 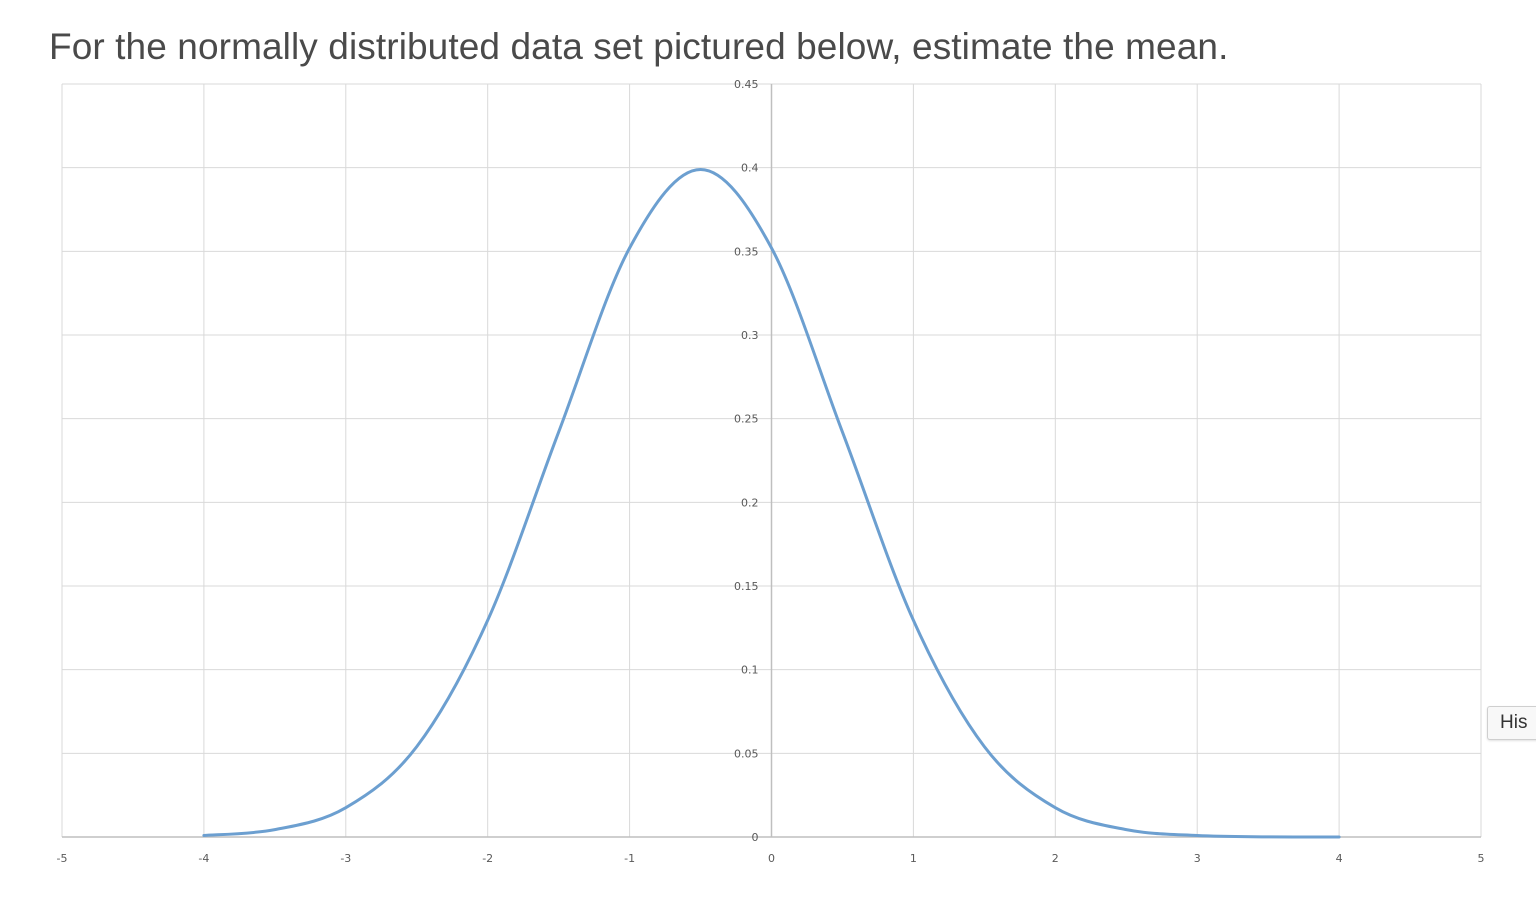 I want to click on x-tick-label: 2, so click(x=1055, y=858).